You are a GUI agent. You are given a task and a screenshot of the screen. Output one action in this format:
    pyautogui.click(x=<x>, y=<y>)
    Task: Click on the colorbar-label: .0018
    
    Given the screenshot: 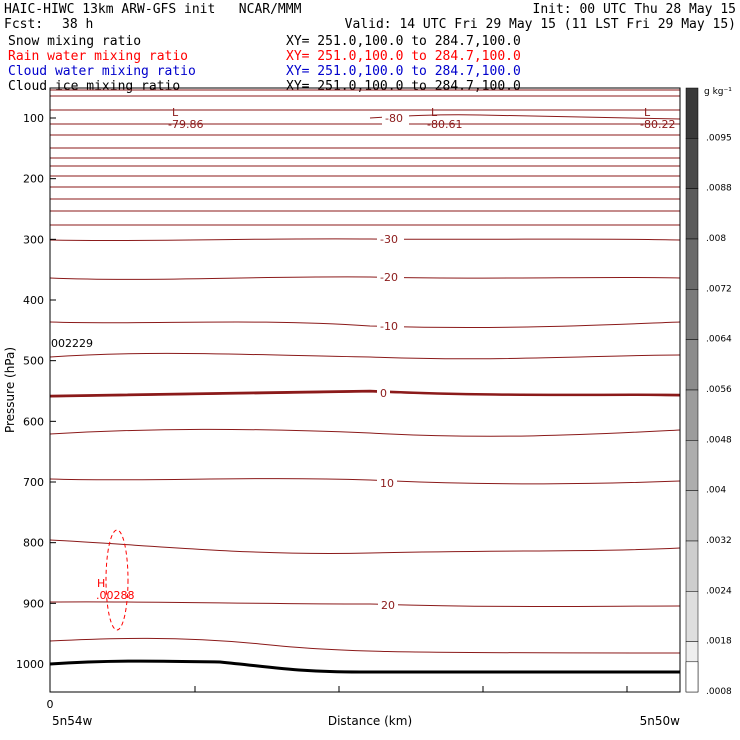 What is the action you would take?
    pyautogui.click(x=719, y=642)
    